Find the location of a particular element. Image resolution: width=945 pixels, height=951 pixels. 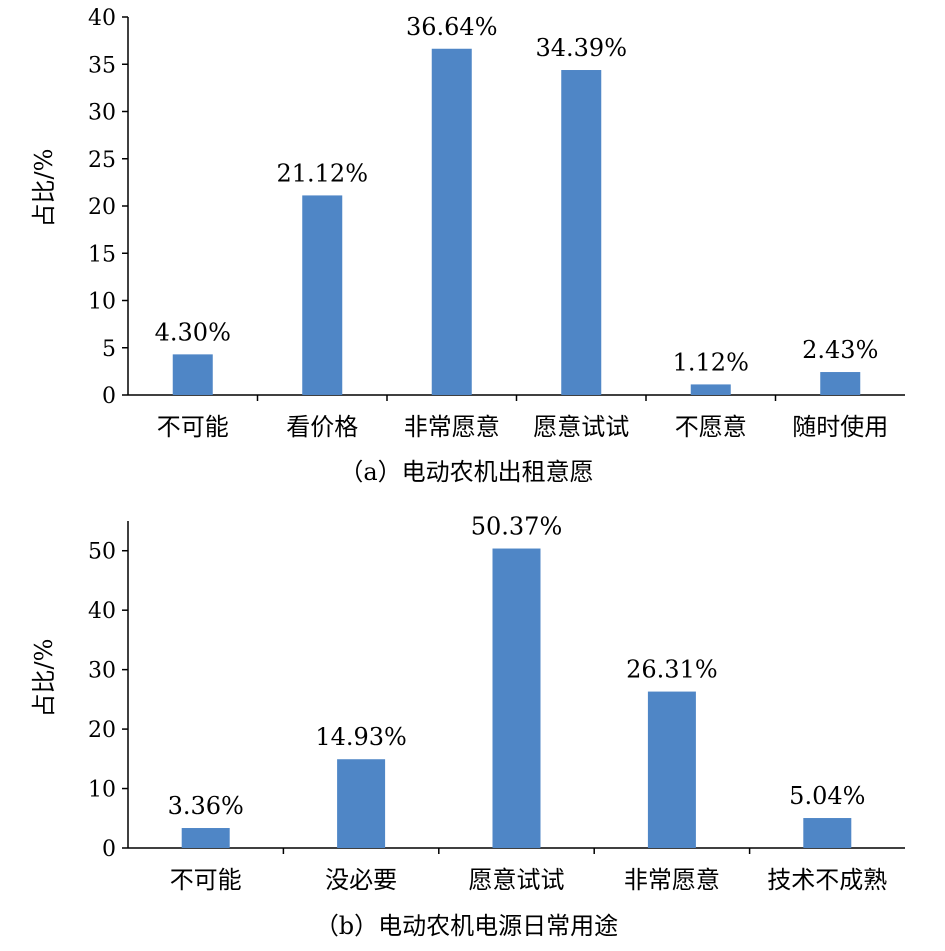

category-label: 技术不成熟 is located at coordinates (827, 880).